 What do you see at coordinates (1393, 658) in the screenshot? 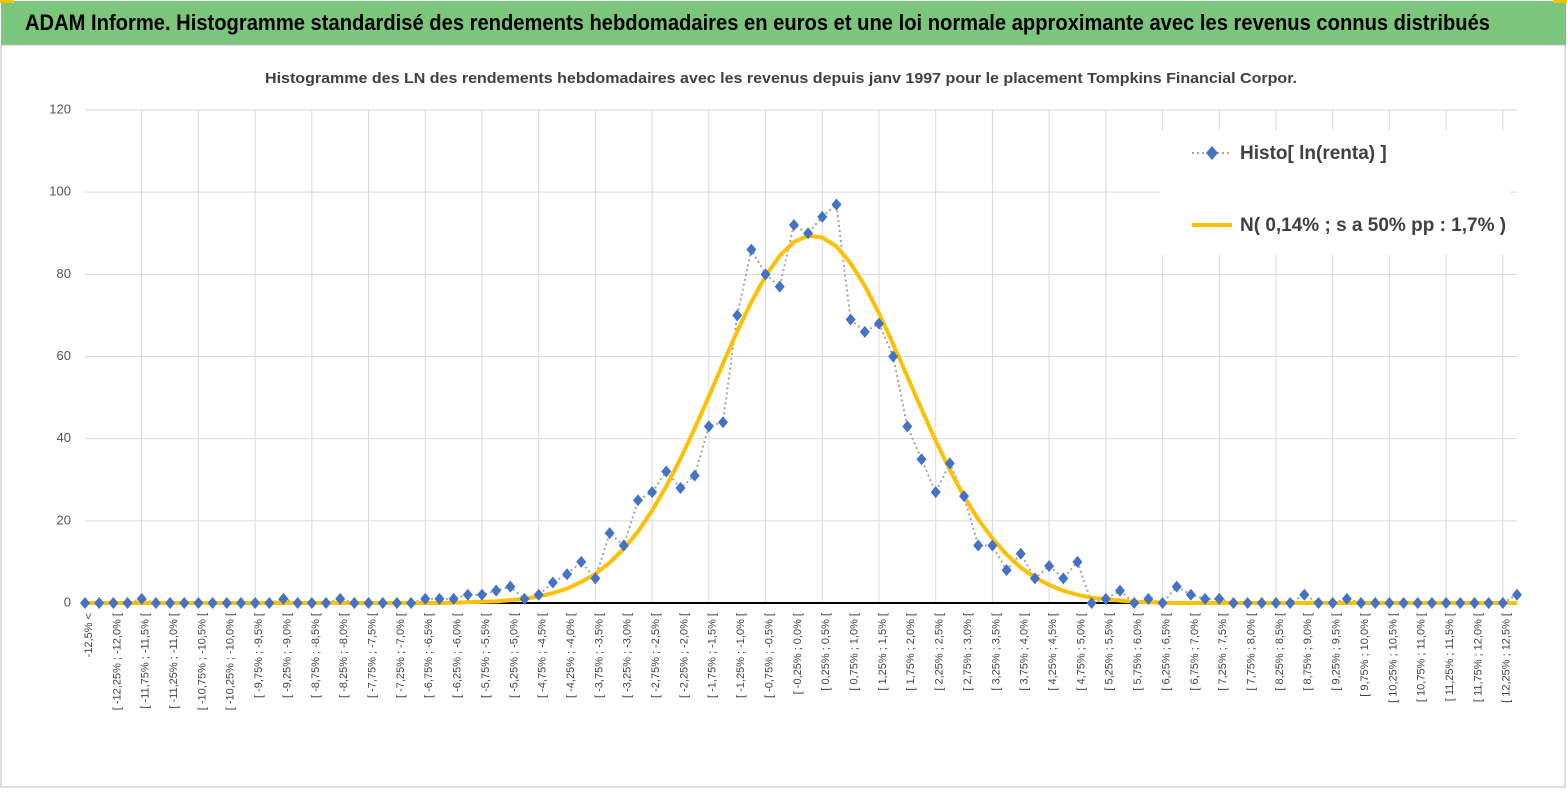
I see `x-tick-label: [ 10,25% ; 10,5% [` at bounding box center [1393, 658].